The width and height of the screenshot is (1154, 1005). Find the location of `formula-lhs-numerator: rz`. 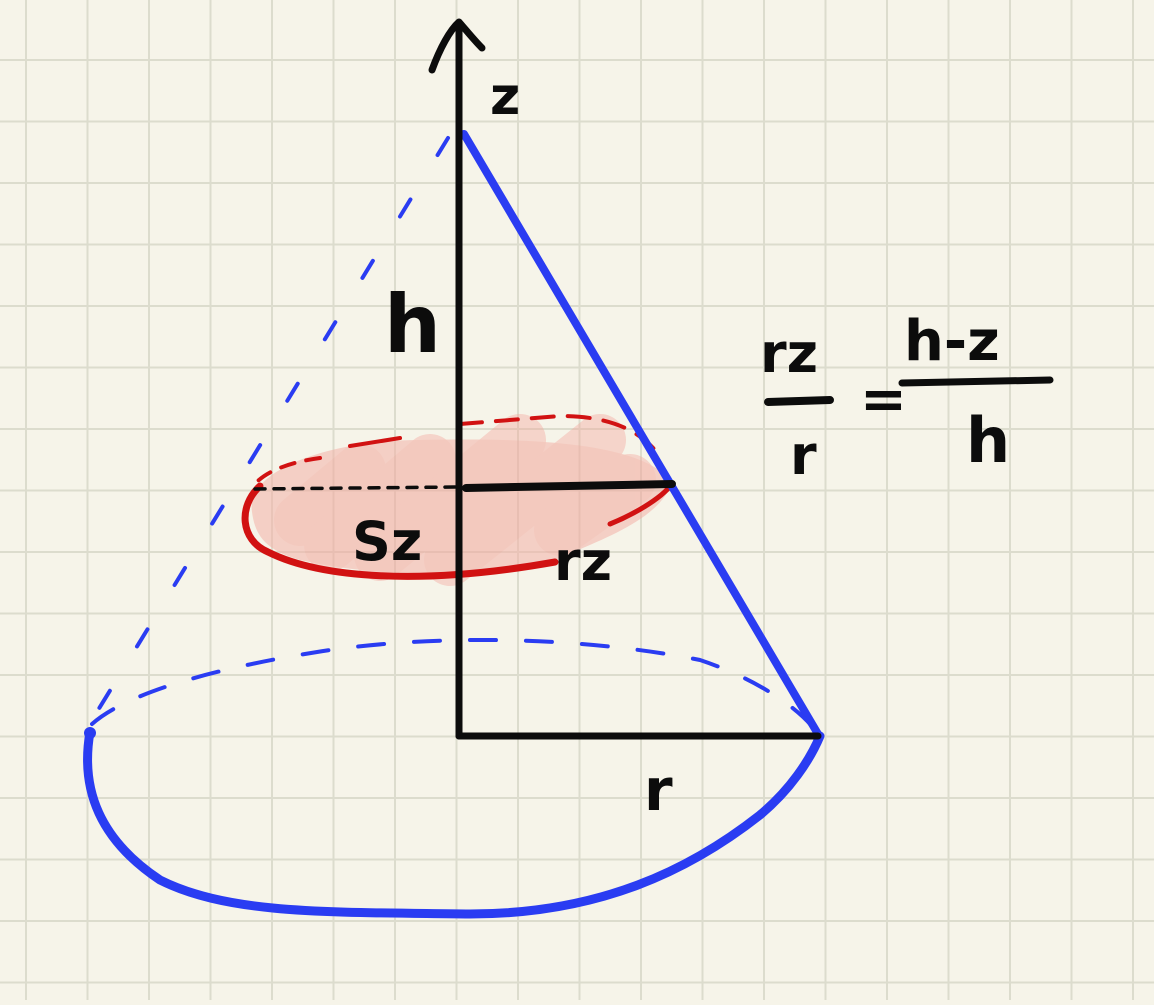

formula-lhs-numerator: rz is located at coordinates (789, 353).